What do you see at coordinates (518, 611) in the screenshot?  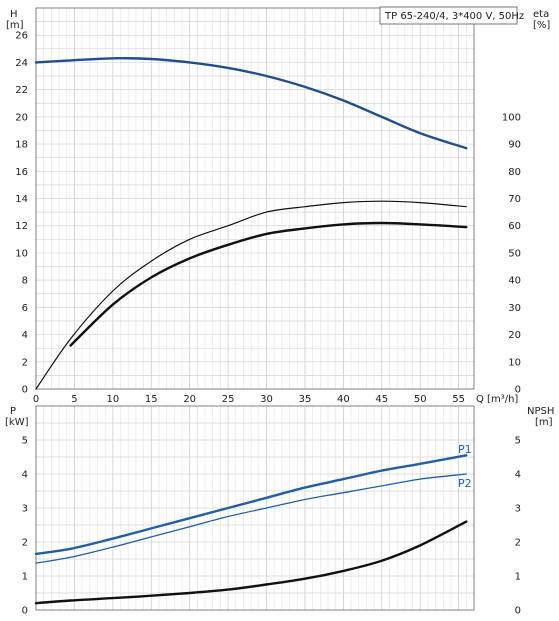 I see `bottom-right-tick-label: 0` at bounding box center [518, 611].